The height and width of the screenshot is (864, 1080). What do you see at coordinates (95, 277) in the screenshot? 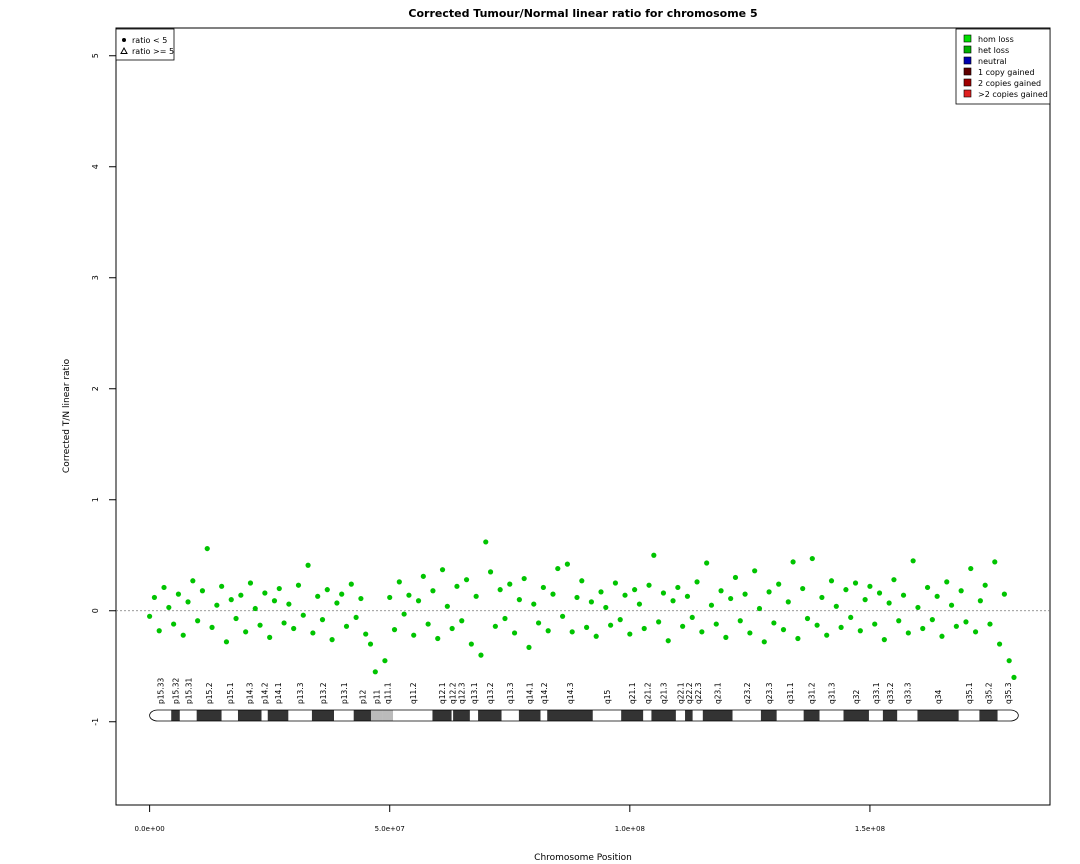
I see `y-tick-label: 3` at bounding box center [95, 277].